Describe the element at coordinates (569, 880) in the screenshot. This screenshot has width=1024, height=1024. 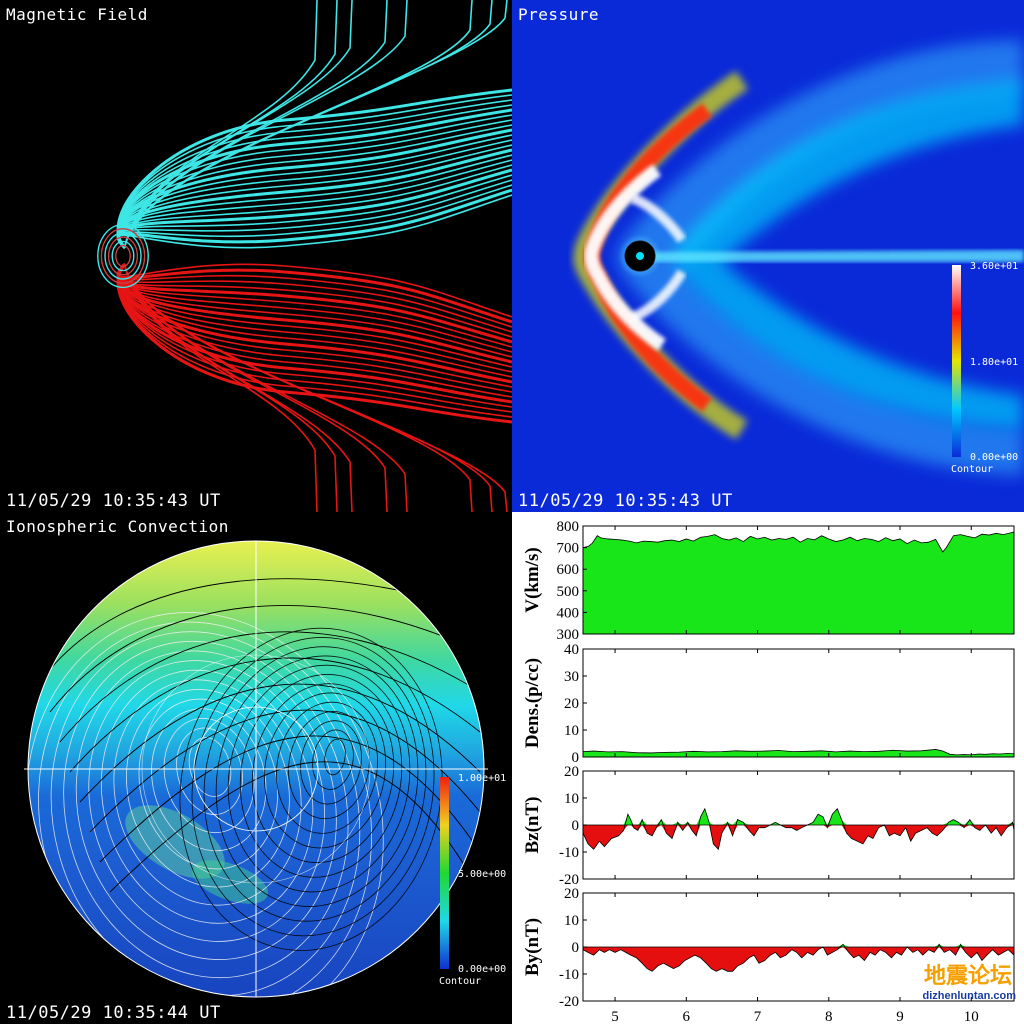
I see `bz-ytick-label: -20` at that location.